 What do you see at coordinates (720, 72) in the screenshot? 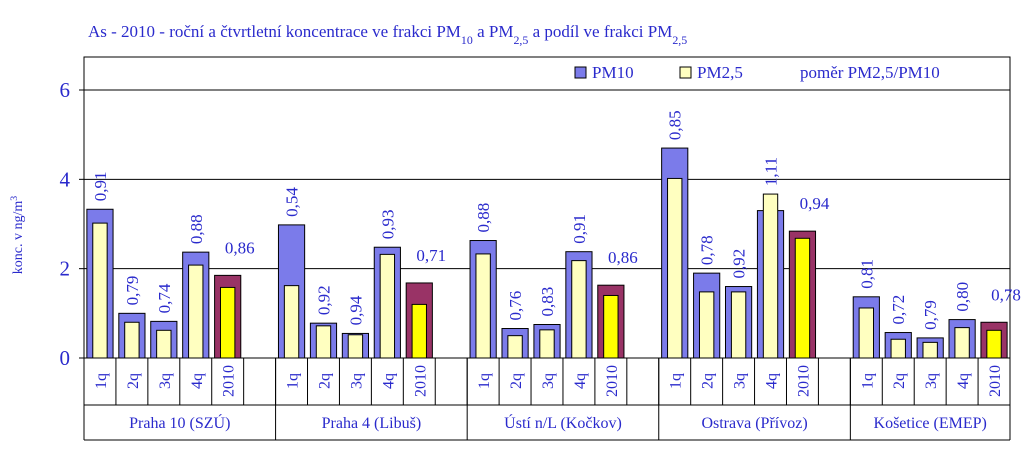
I see `legend-label: PM2,5` at bounding box center [720, 72].